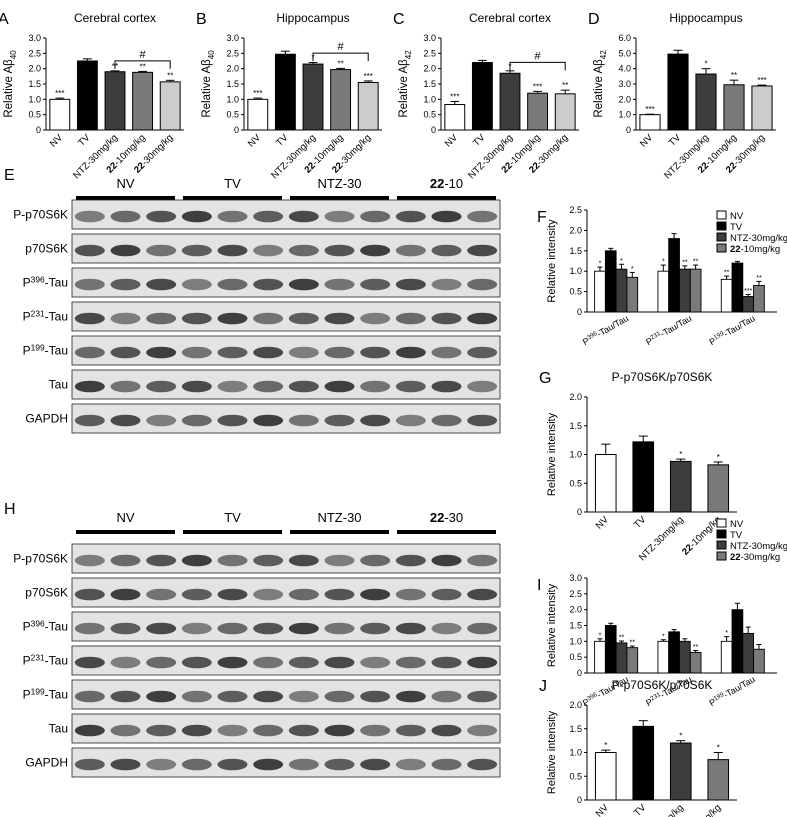 The height and width of the screenshot is (817, 787). I want to click on legend-label: NV, so click(737, 524).